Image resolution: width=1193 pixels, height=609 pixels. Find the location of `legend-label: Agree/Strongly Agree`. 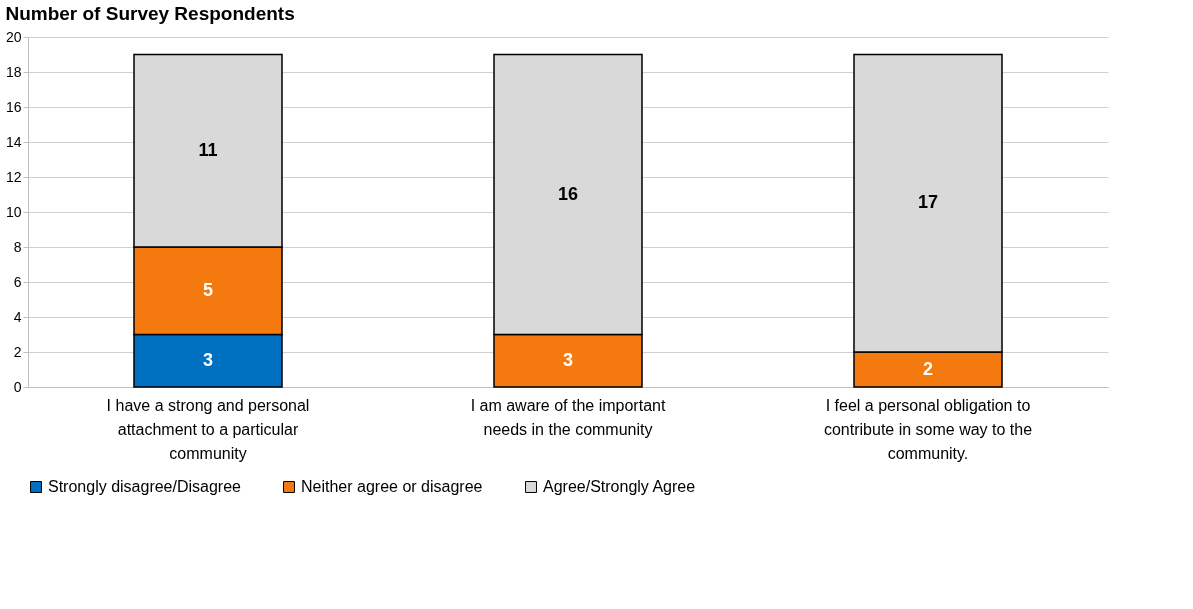

legend-label: Agree/Strongly Agree is located at coordinates (619, 486).